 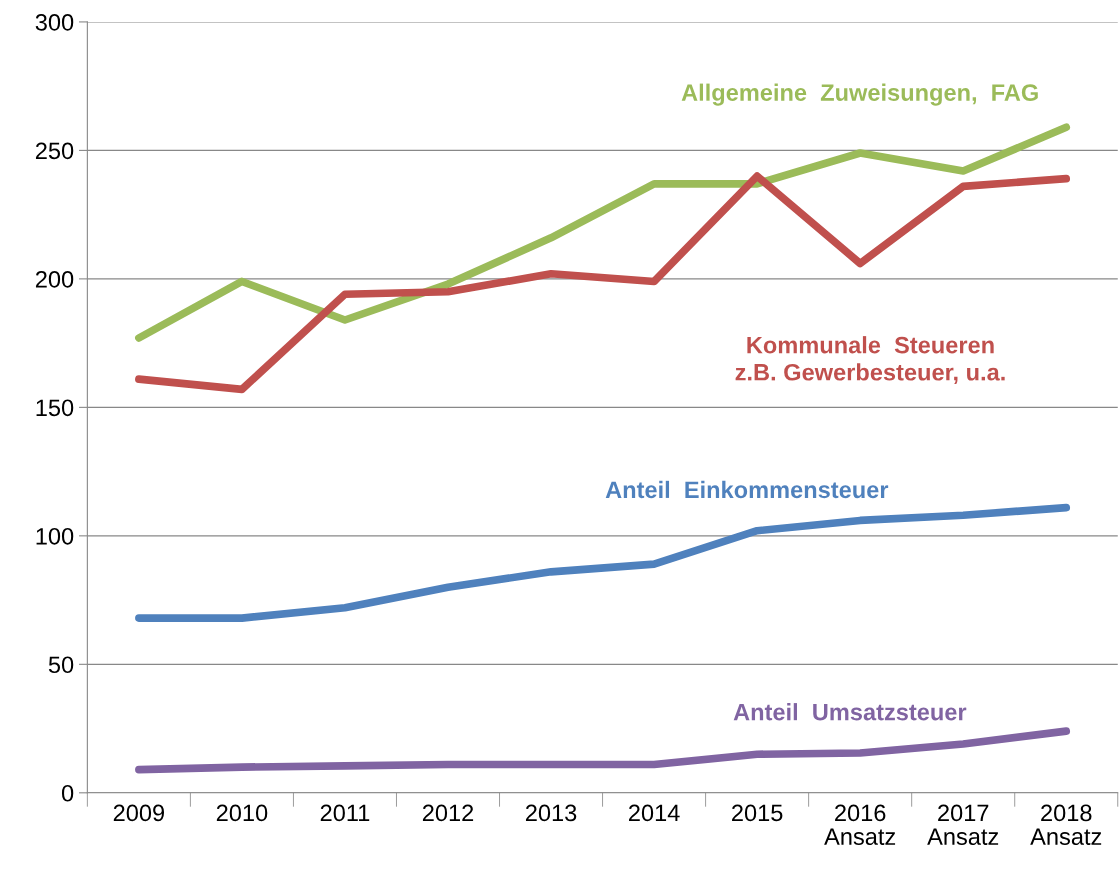 I want to click on y-tick-label: 300, so click(x=54, y=22).